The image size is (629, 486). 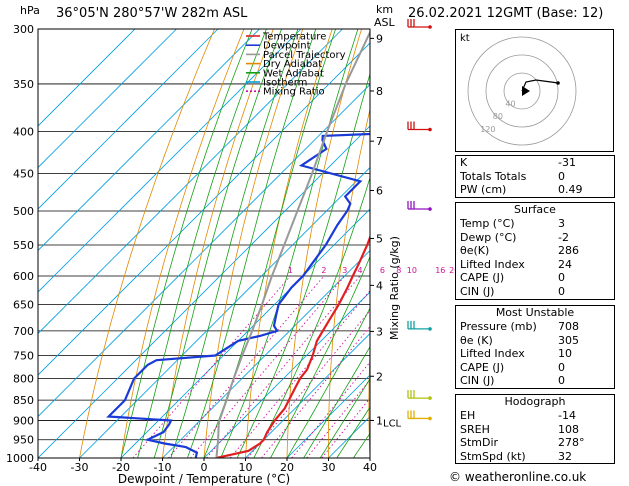 What do you see at coordinates (379, 190) in the screenshot?
I see `km-tick-label: 6` at bounding box center [379, 190].